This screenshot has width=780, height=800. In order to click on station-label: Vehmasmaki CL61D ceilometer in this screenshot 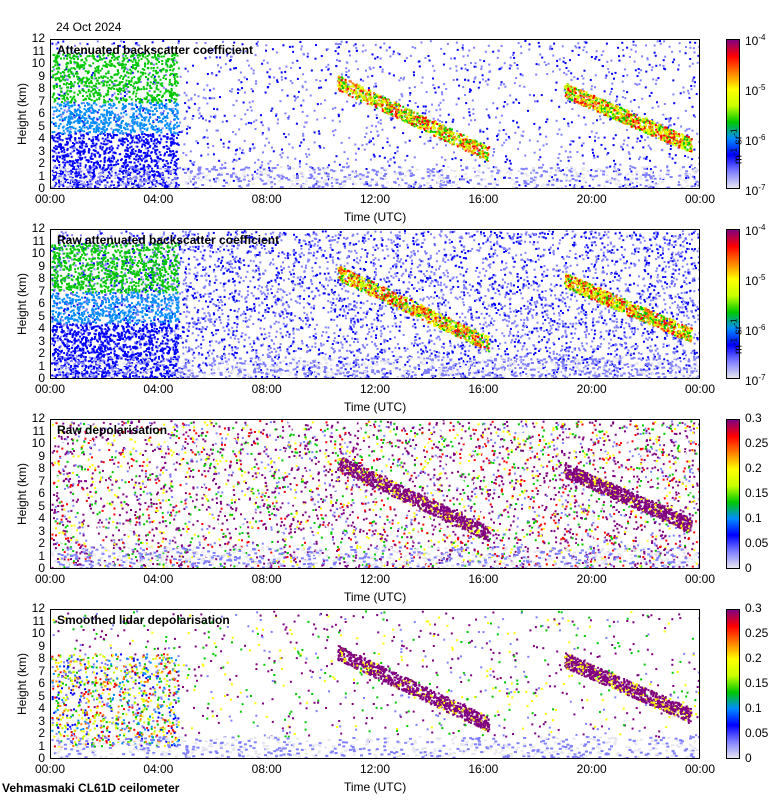, I will do `click(90, 788)`.